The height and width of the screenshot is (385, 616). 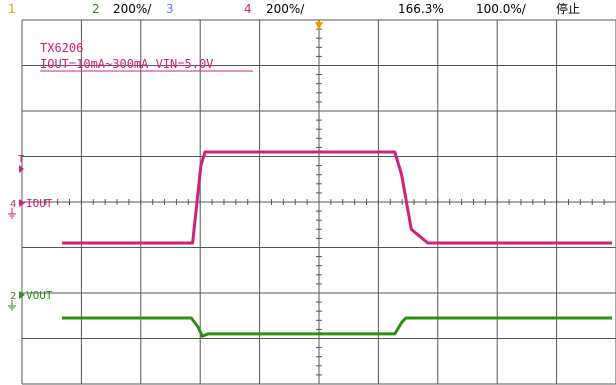 I want to click on ch4-marker: 4 IOUT, so click(x=30, y=208).